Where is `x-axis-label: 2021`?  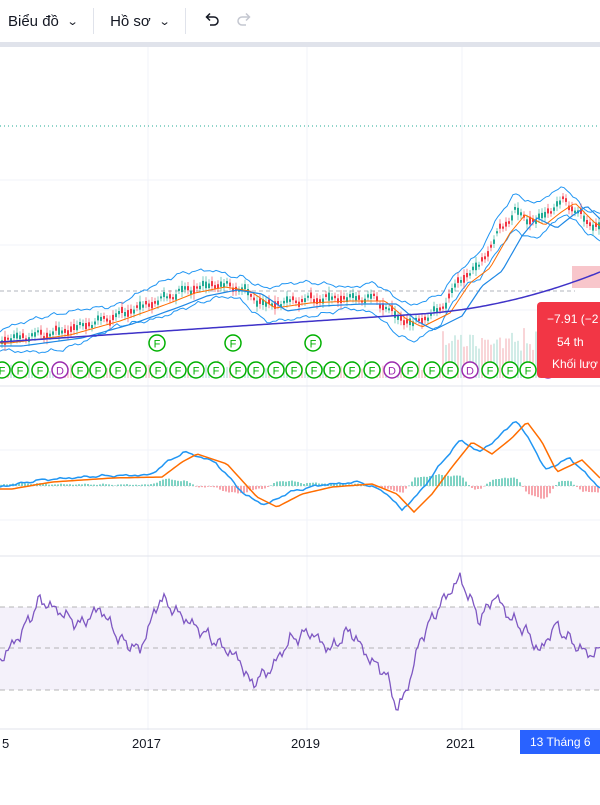
x-axis-label: 2021 is located at coordinates (460, 743).